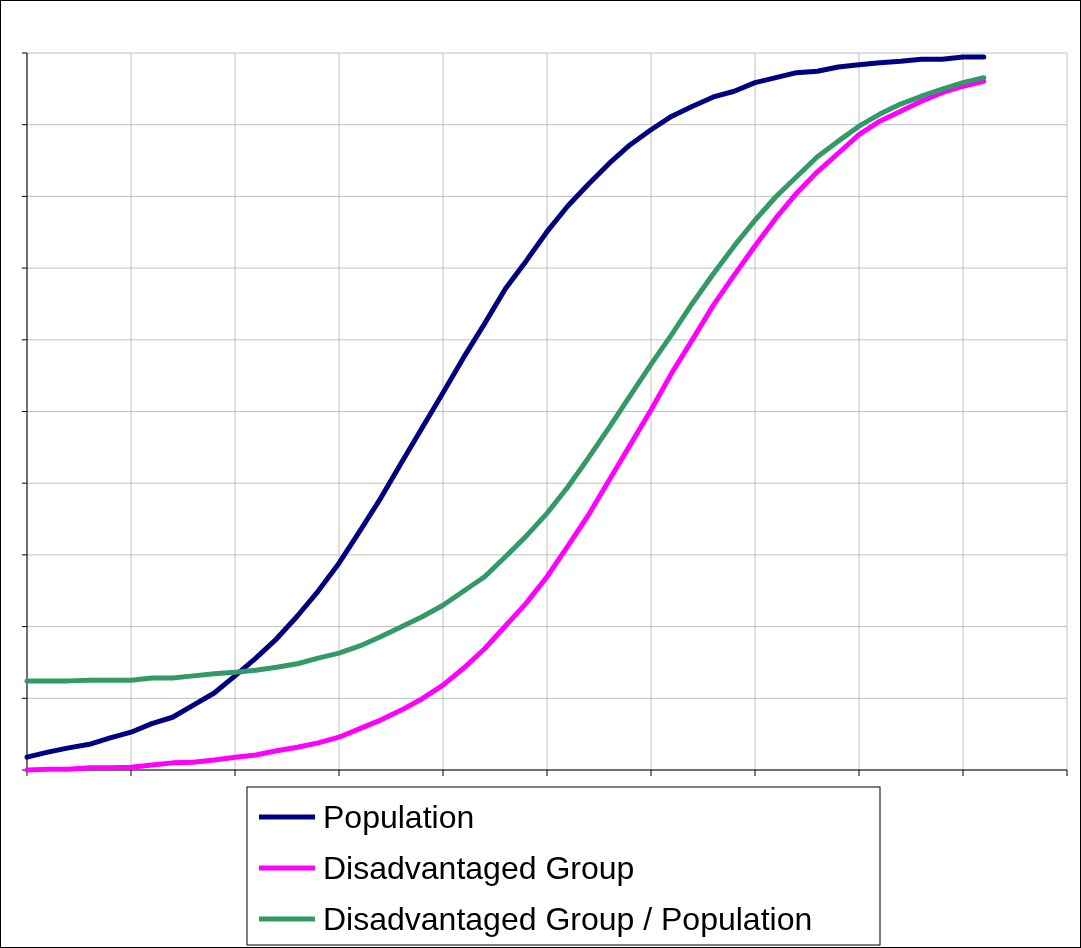 Image resolution: width=1081 pixels, height=948 pixels. I want to click on legend-label: Population, so click(399, 817).